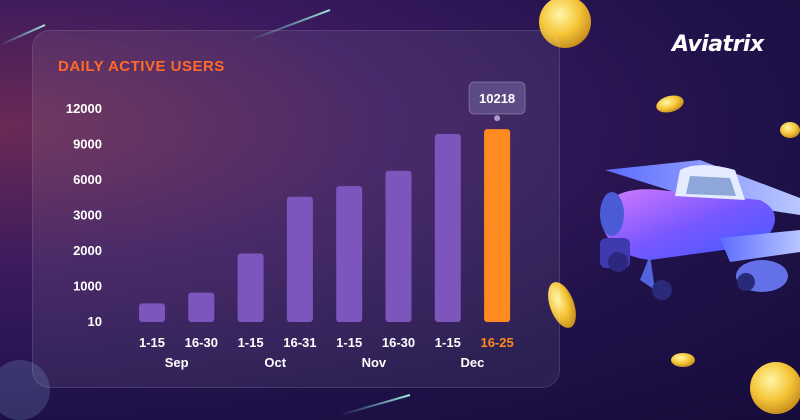 This screenshot has height=420, width=800. Describe the element at coordinates (84, 108) in the screenshot. I see `y-tick-label: 12000` at that location.